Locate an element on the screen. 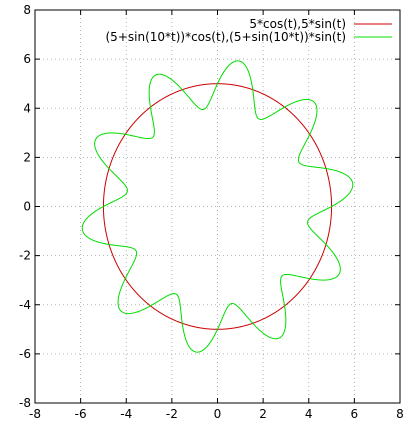  y-tick-label: -2 is located at coordinates (25, 256).